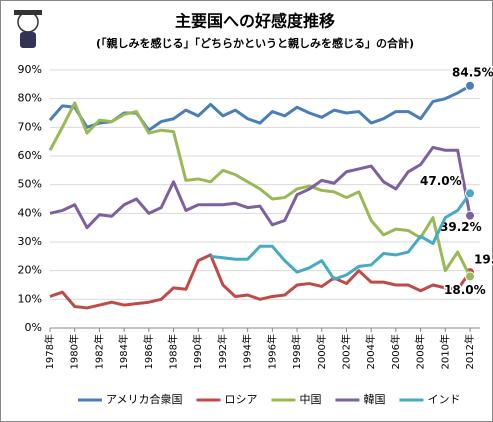 The width and height of the screenshot is (493, 422). Describe the element at coordinates (469, 351) in the screenshot. I see `x-tick-label: 2012年` at that location.